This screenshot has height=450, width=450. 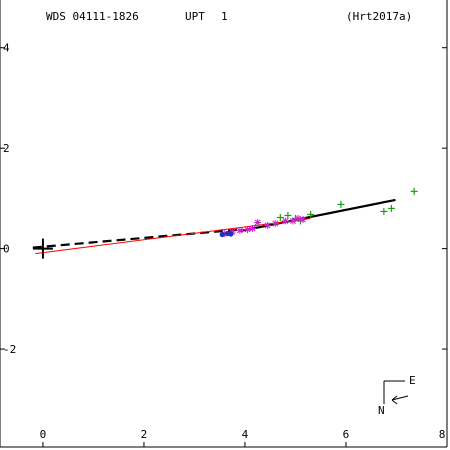 I want to click on primary-star-marker, so click(x=42, y=248).